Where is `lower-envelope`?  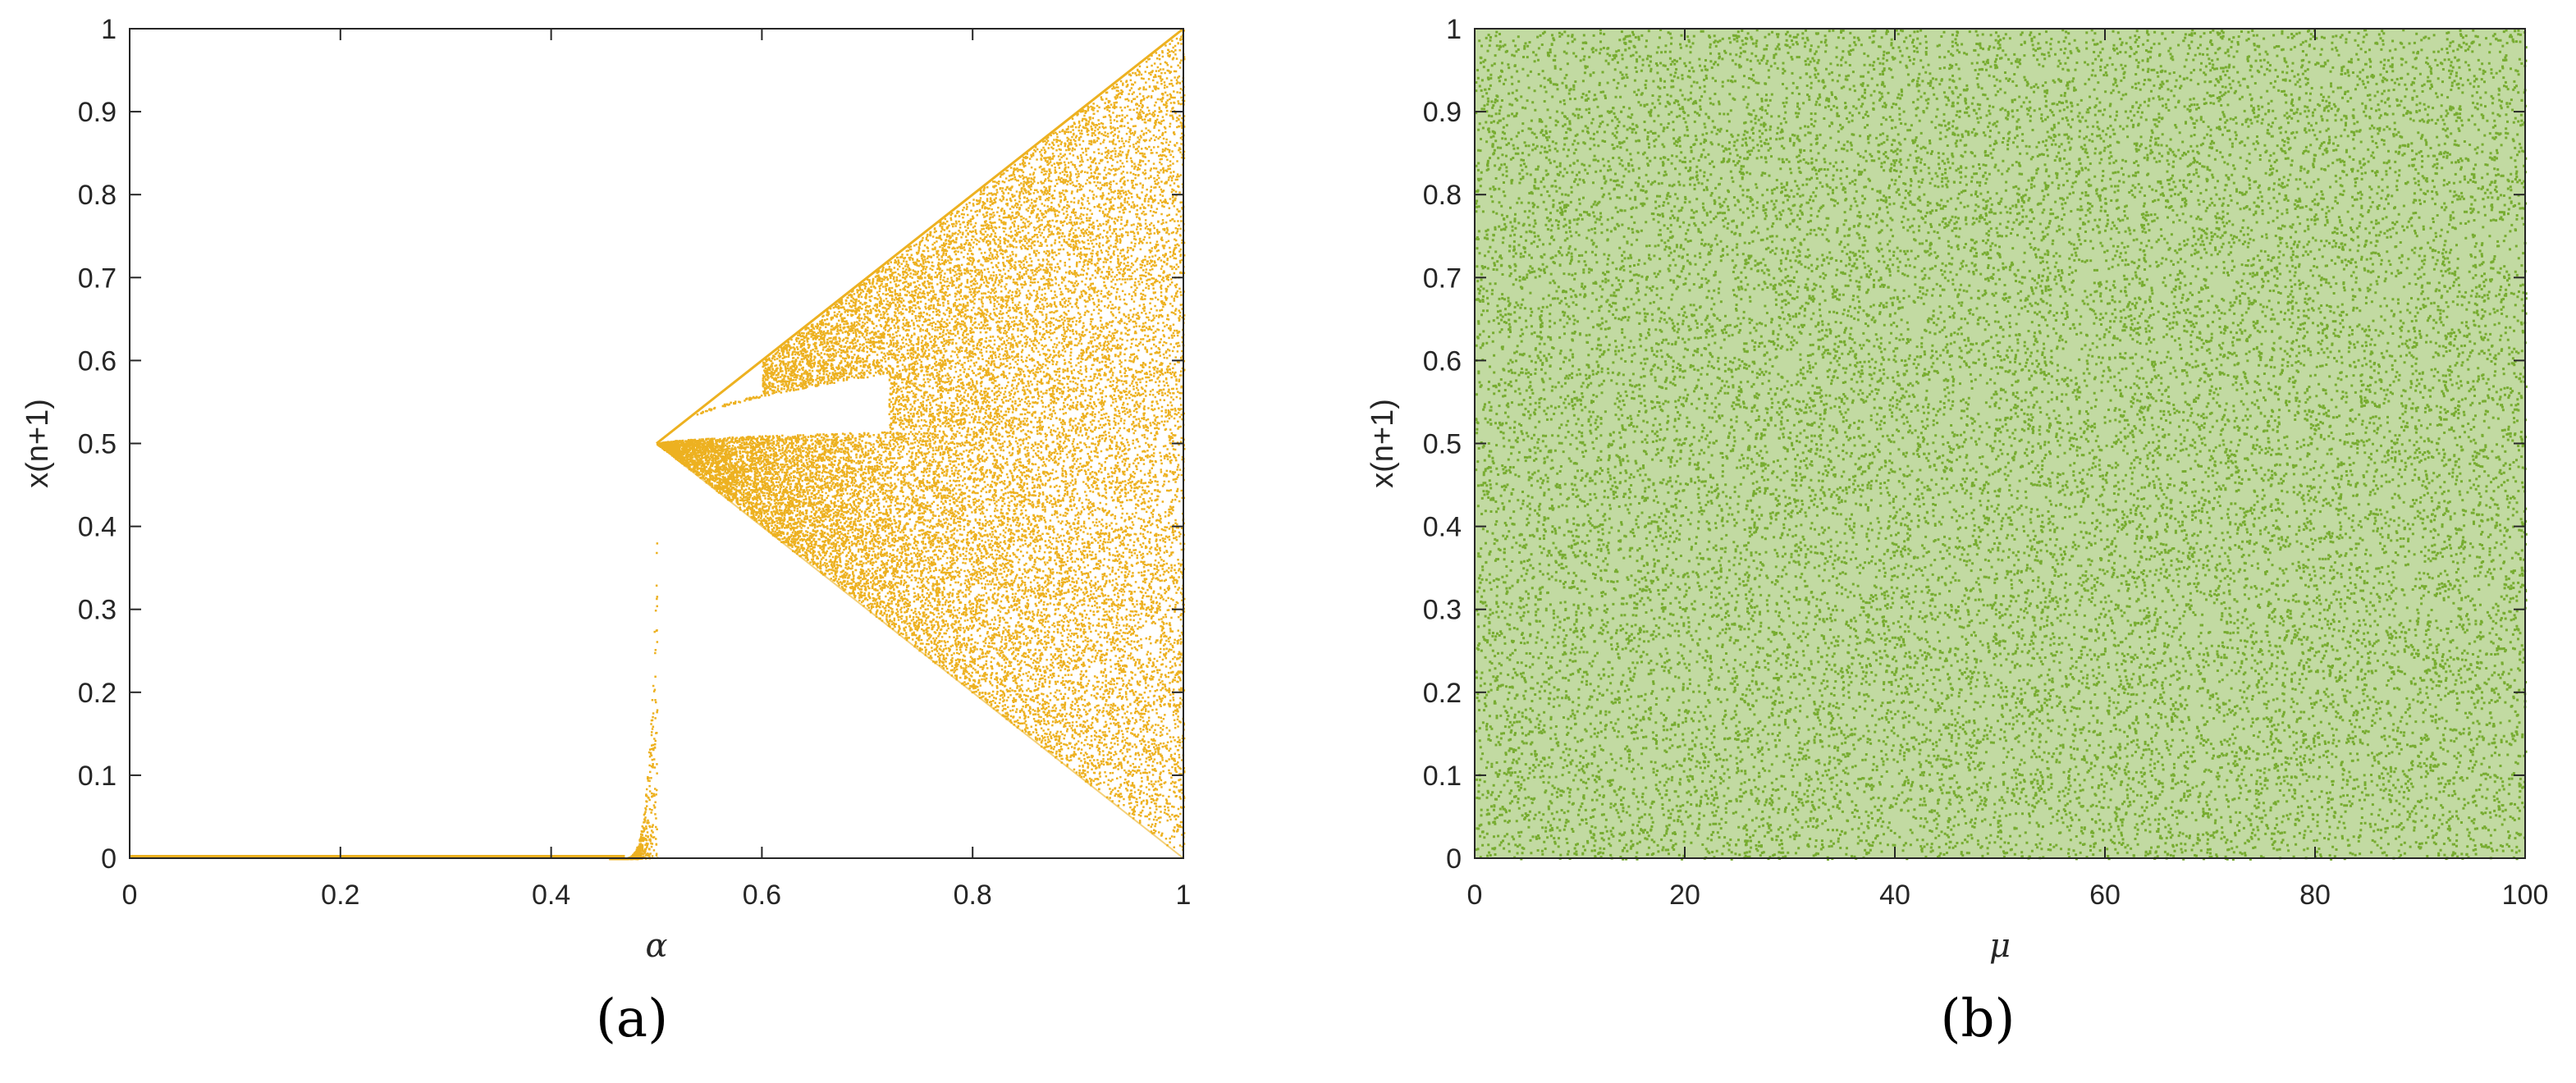
lower-envelope is located at coordinates (920, 650).